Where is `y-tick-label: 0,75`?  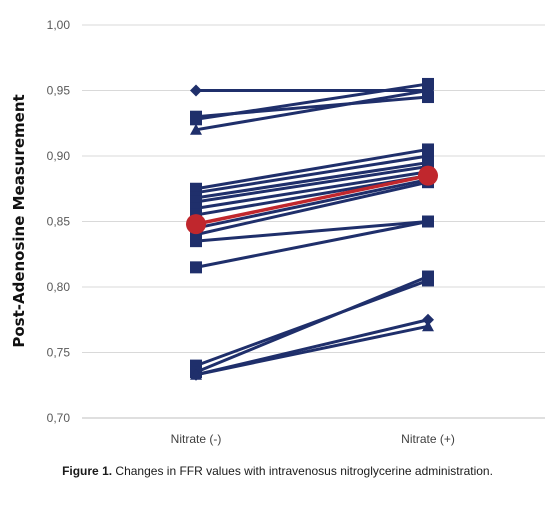
y-tick-label: 0,75 is located at coordinates (59, 353).